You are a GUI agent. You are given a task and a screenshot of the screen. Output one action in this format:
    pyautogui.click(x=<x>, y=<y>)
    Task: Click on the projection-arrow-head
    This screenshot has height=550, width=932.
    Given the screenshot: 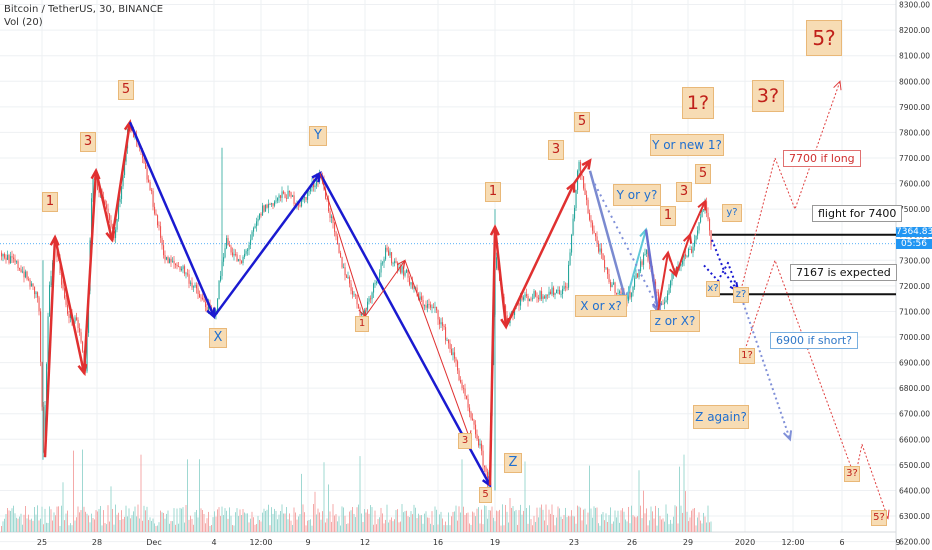 What is the action you would take?
    pyautogui.click(x=837, y=85)
    